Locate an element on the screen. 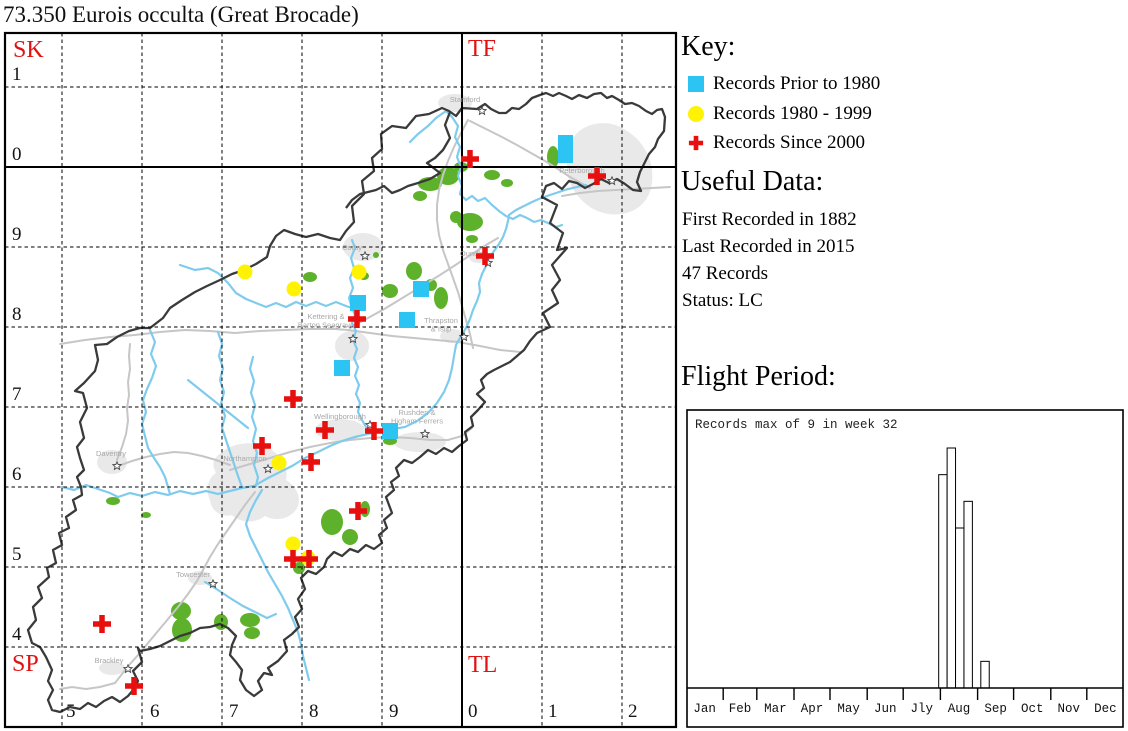  town: Brackley is located at coordinates (114, 665).